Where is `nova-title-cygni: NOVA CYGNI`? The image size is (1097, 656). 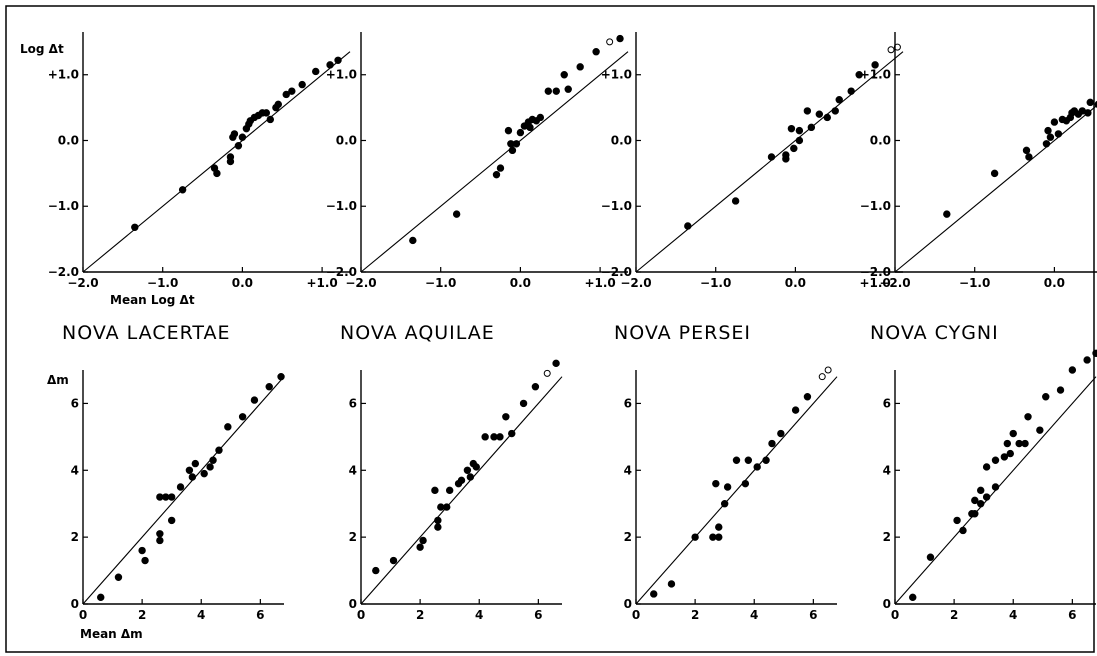
nova-title-cygni: NOVA CYGNI is located at coordinates (934, 333).